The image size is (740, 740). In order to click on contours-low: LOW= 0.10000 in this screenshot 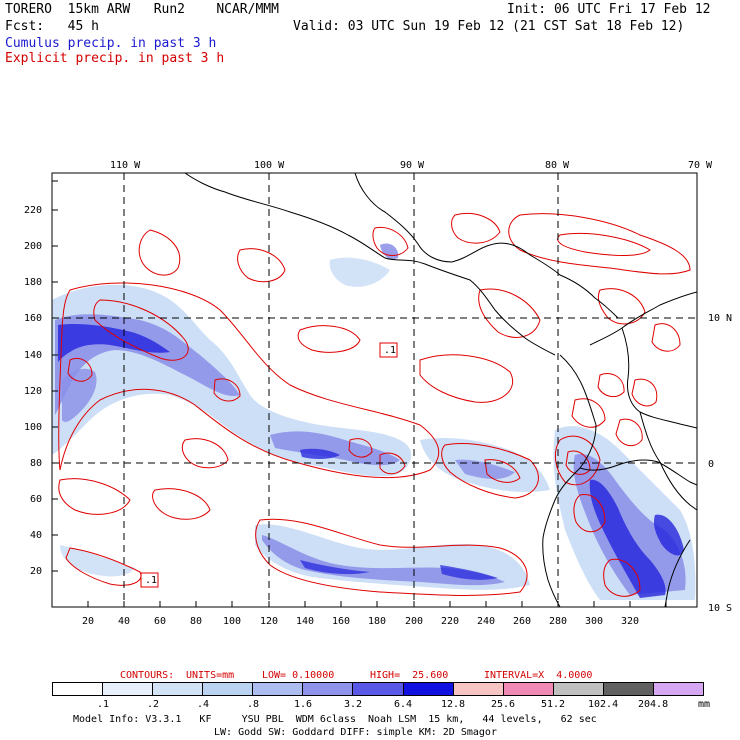, I will do `click(298, 675)`.